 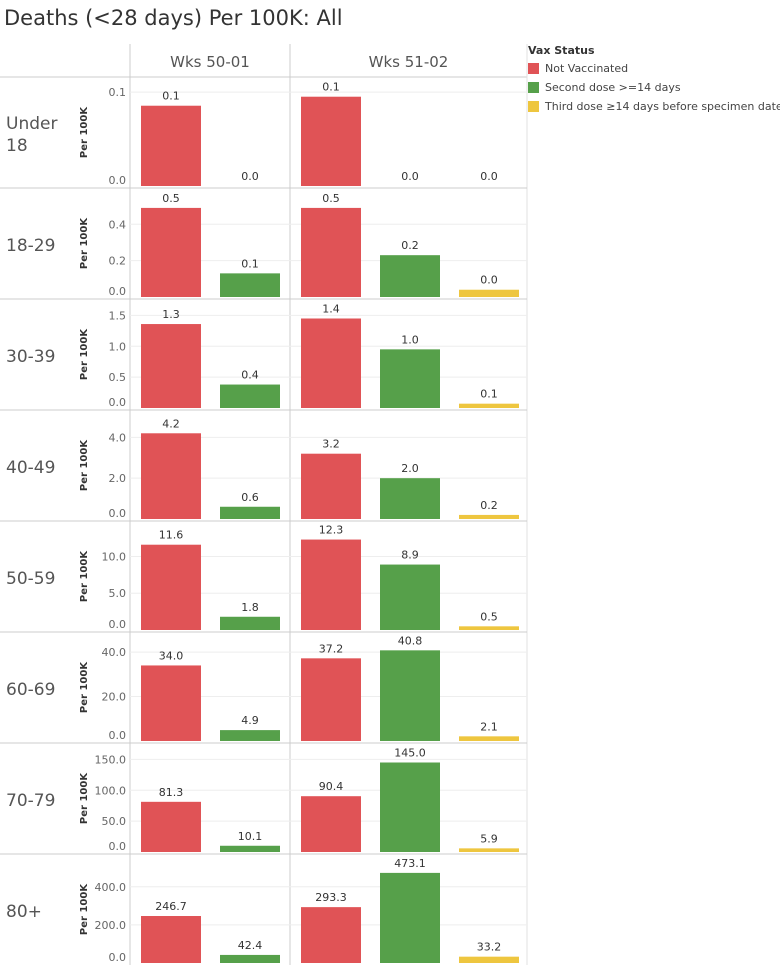 I want to click on data-label: 42.4, so click(x=250, y=945).